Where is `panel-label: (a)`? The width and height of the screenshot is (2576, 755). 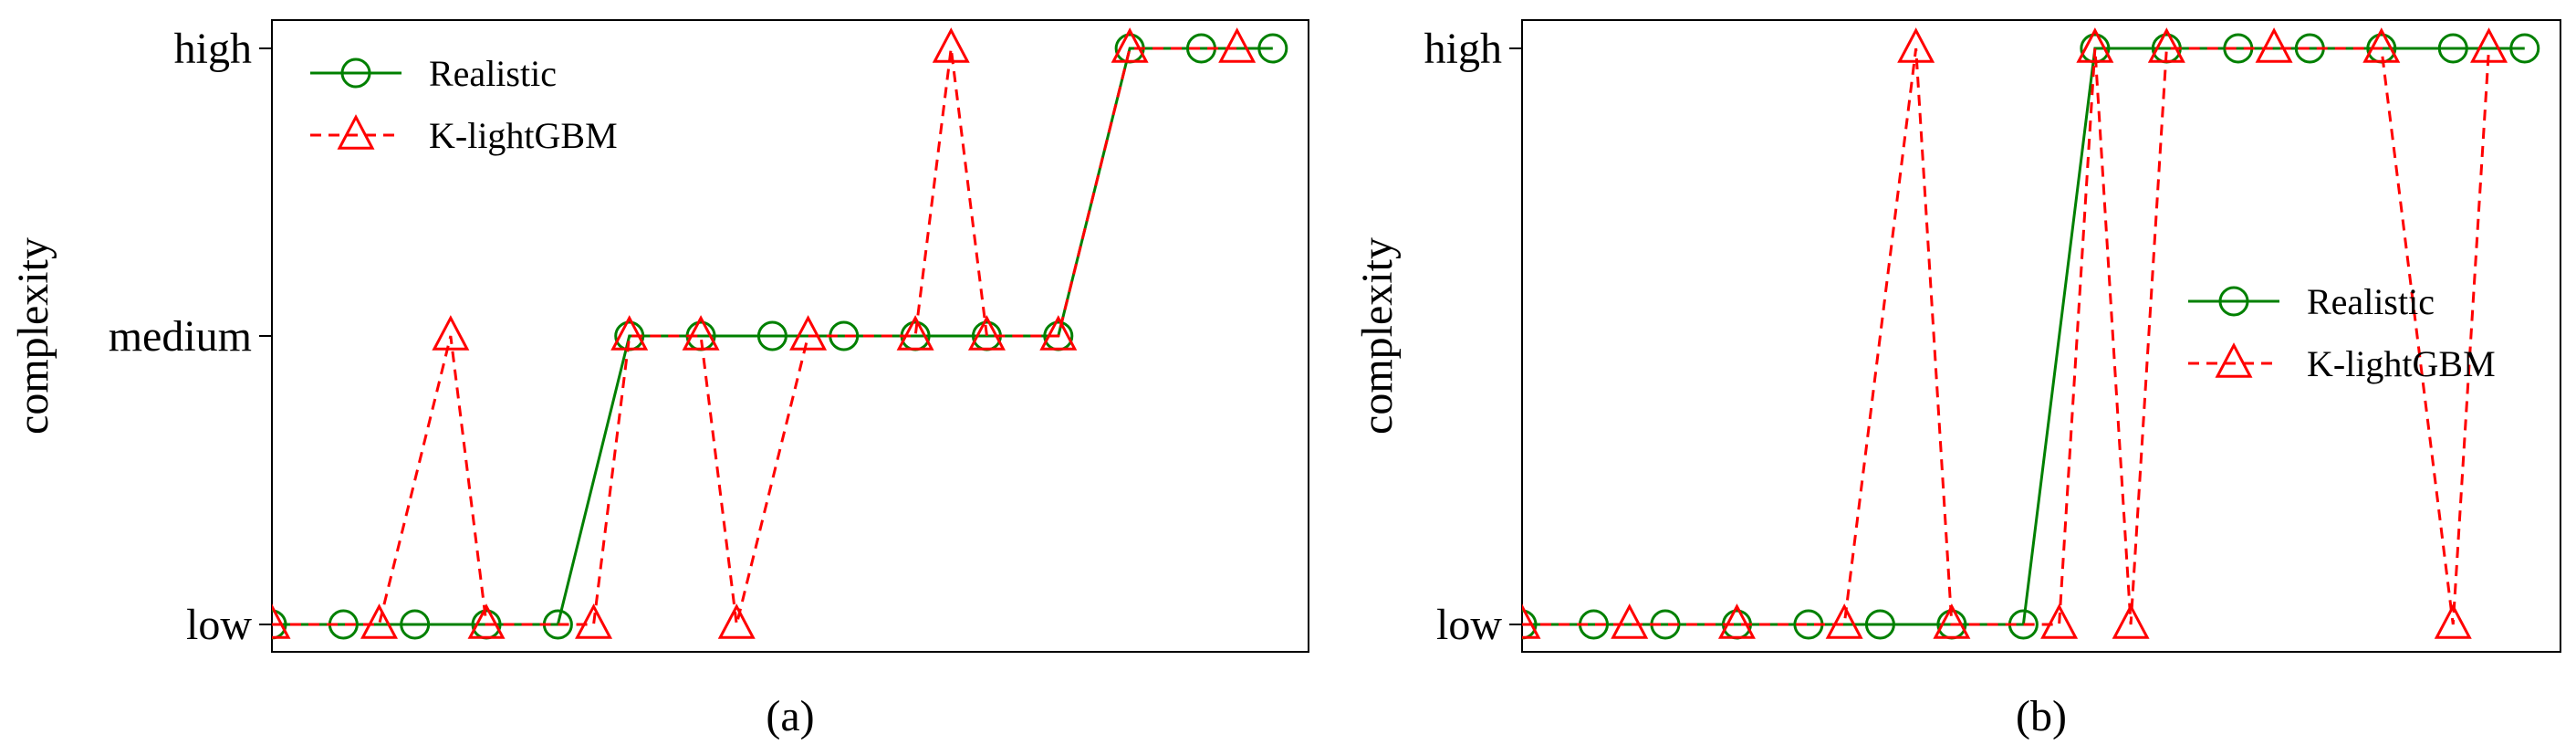
panel-label: (a) is located at coordinates (790, 716).